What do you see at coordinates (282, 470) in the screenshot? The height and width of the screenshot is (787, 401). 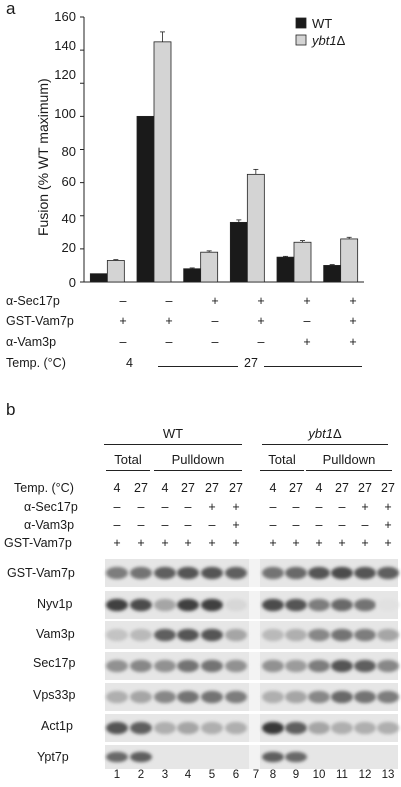 I see `subline-total-ybt1` at bounding box center [282, 470].